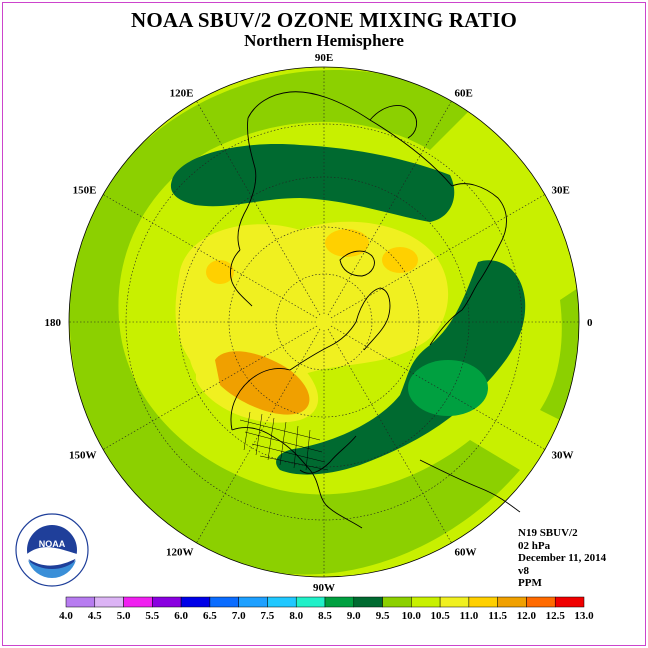 This screenshot has height=648, width=648. Describe the element at coordinates (268, 616) in the screenshot. I see `colorbar-tick-label: 7.5` at that location.